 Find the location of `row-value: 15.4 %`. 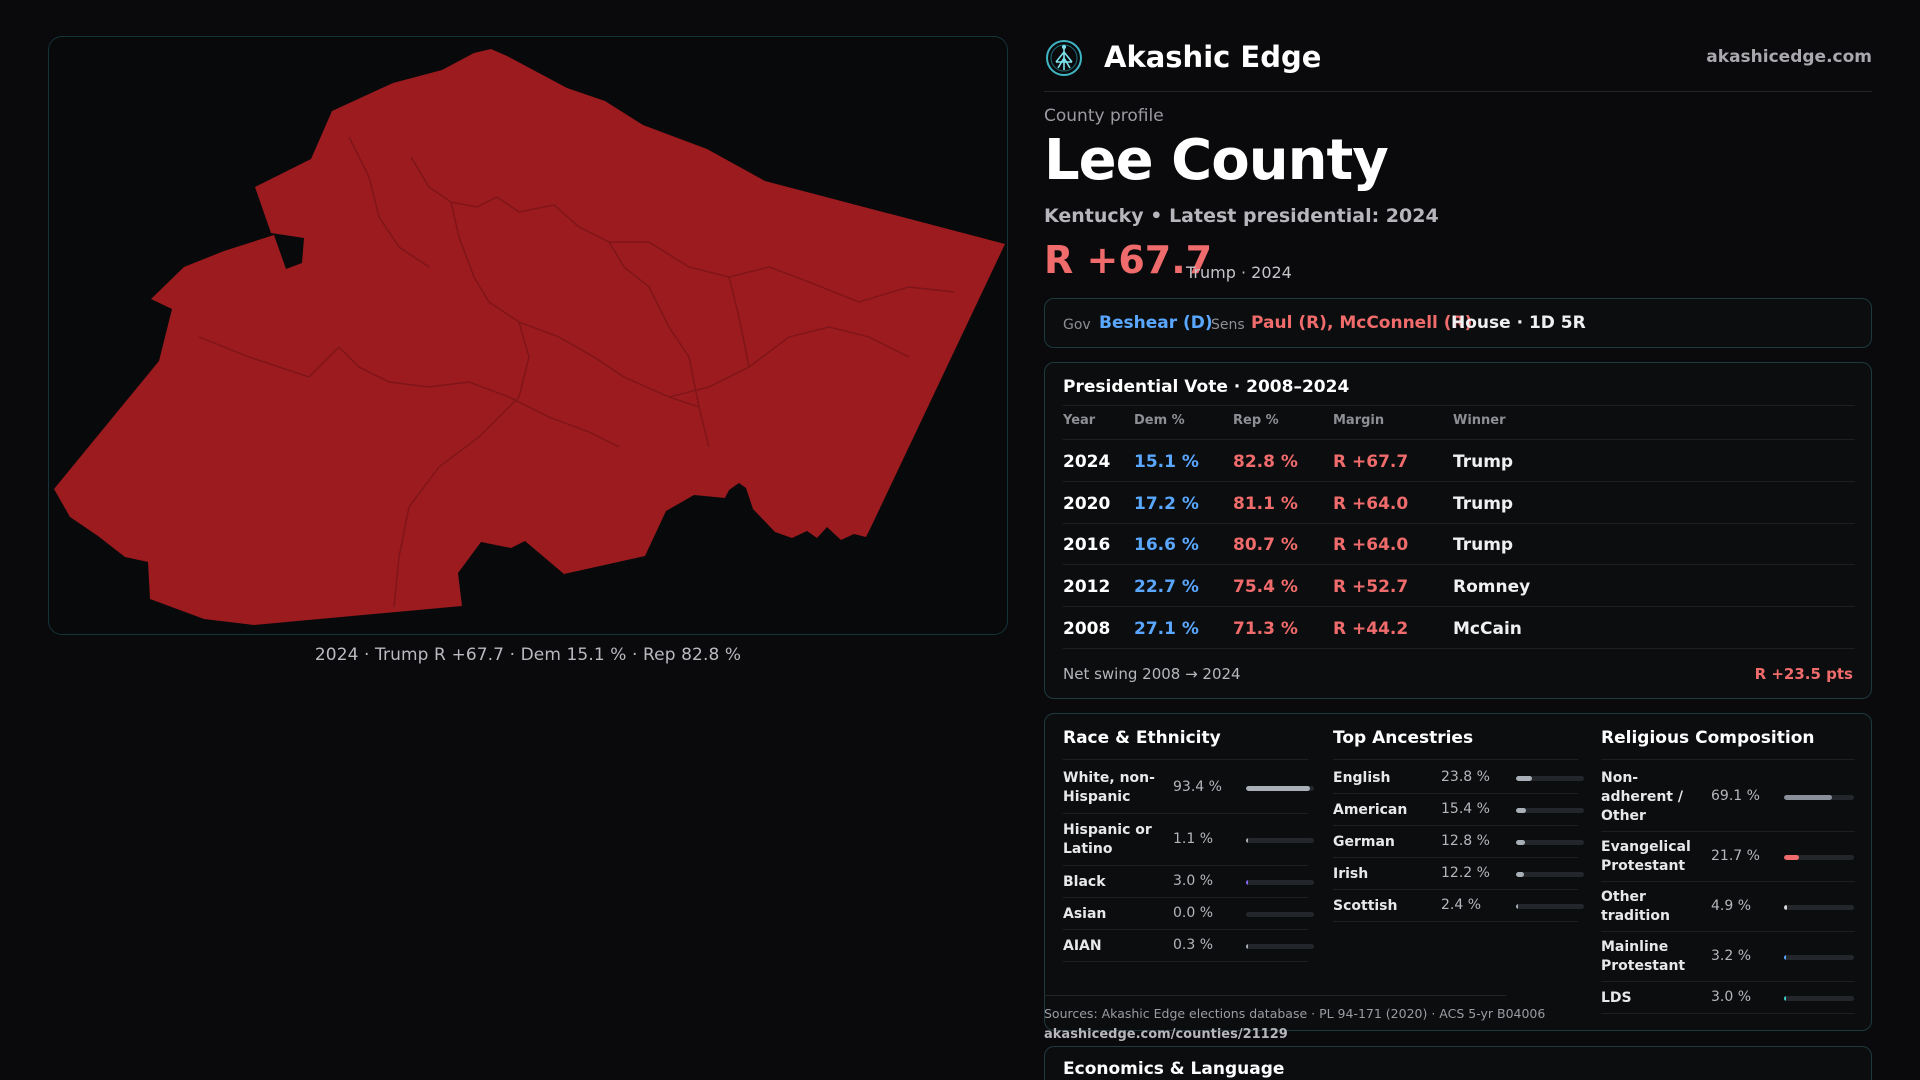

row-value: 15.4 % is located at coordinates (1465, 809).